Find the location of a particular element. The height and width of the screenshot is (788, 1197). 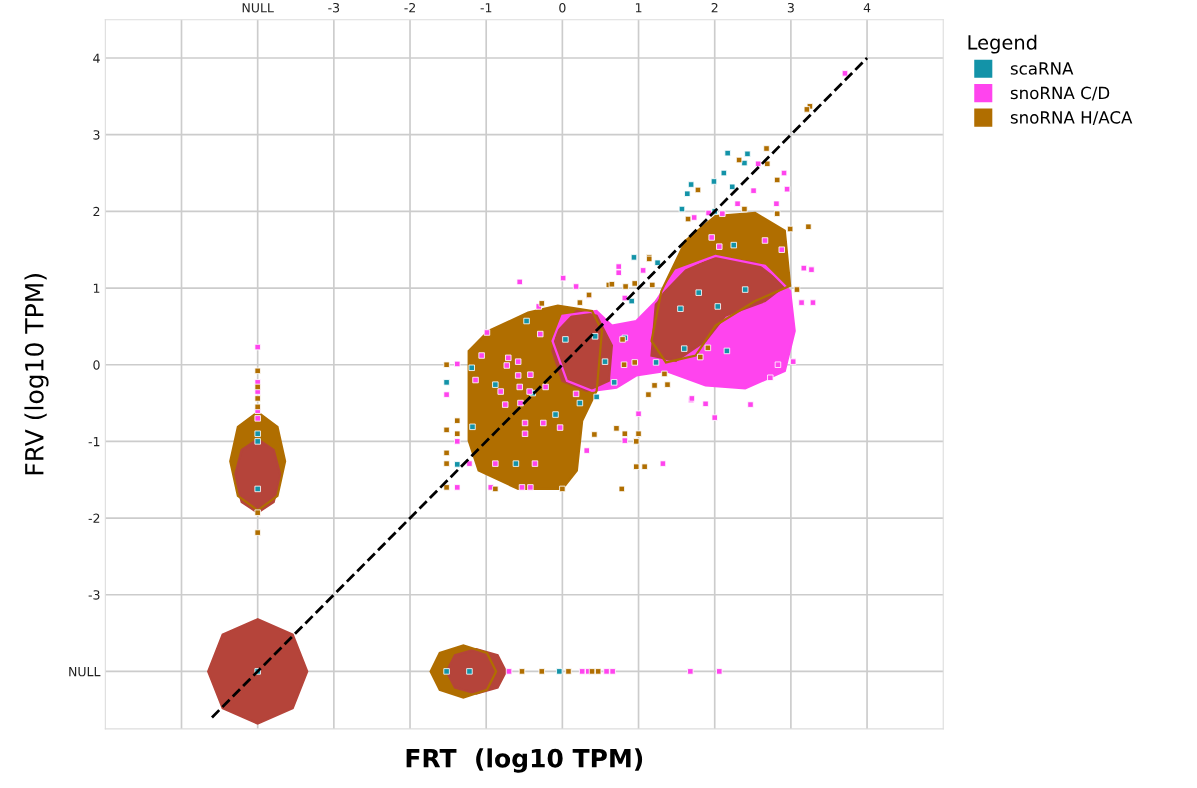

x-tick-label: 1 is located at coordinates (638, 8).